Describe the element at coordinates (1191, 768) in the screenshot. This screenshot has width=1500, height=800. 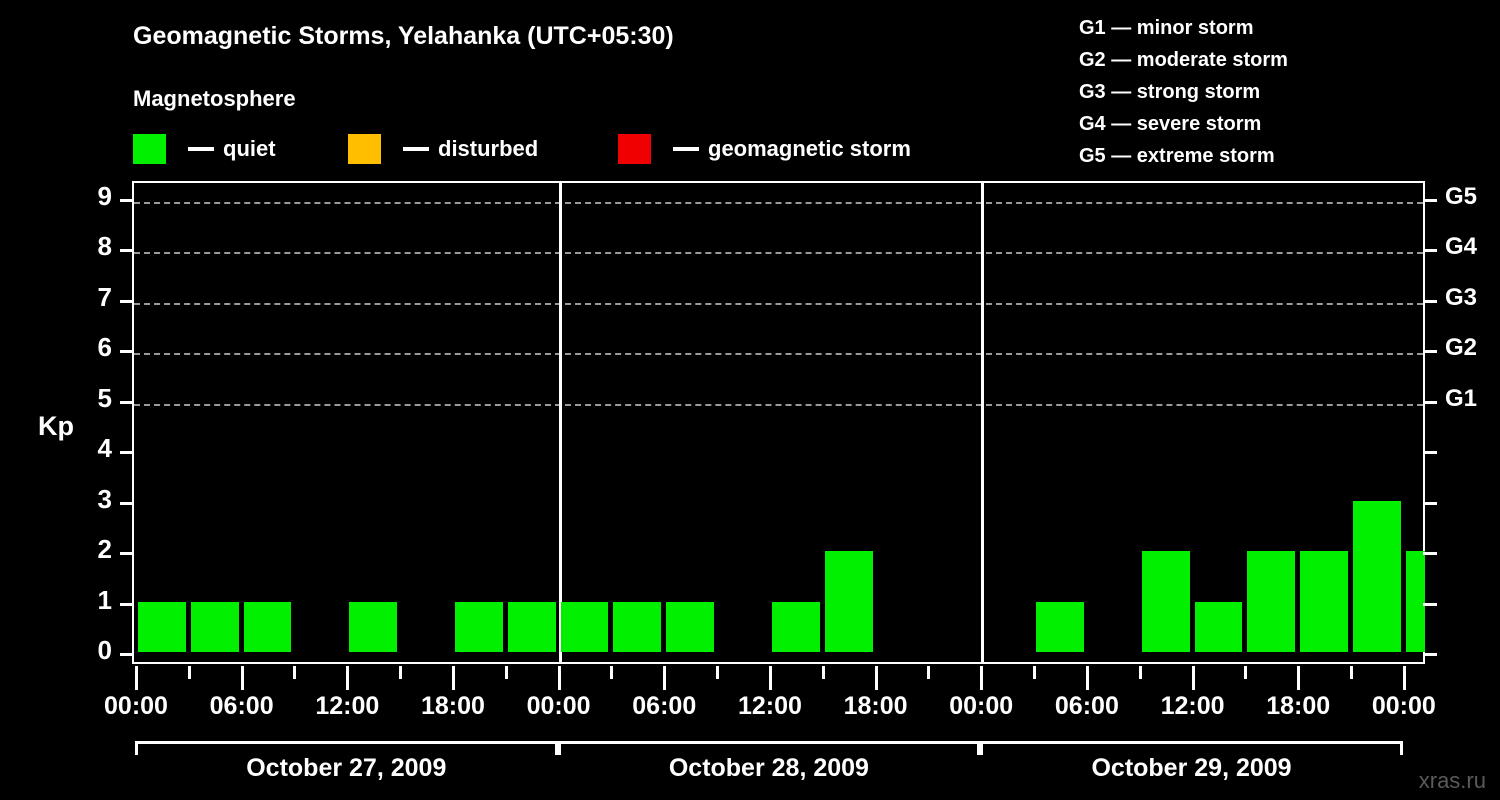
I see `date-label-3: October 29, 2009` at that location.